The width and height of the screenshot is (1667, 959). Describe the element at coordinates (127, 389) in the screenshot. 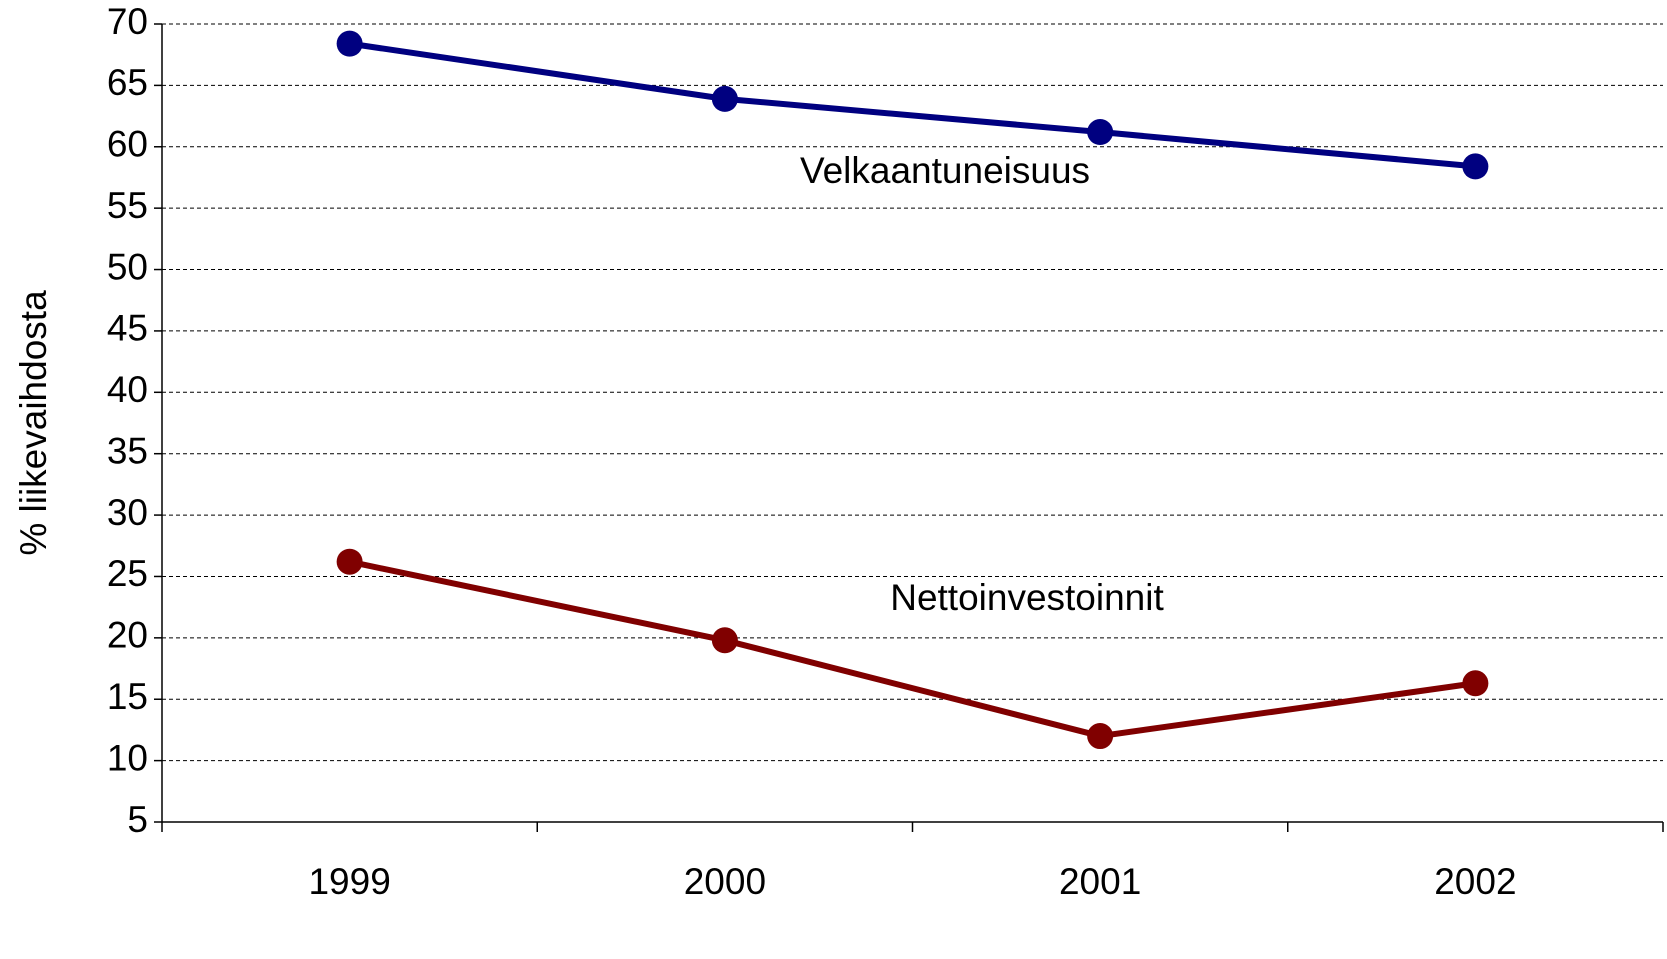

I see `y-tick-label: 40` at that location.